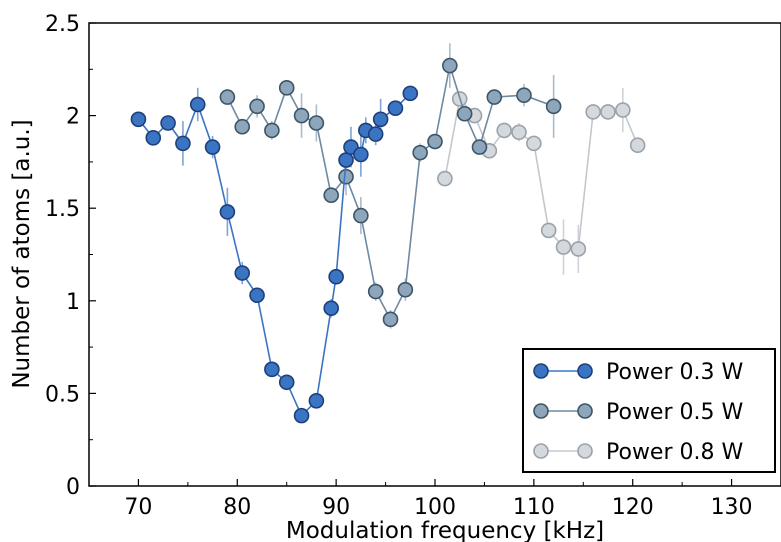  I want to click on legend: Power 0.3 W Power 0.5 W Power 0.8 W, so click(649, 410).